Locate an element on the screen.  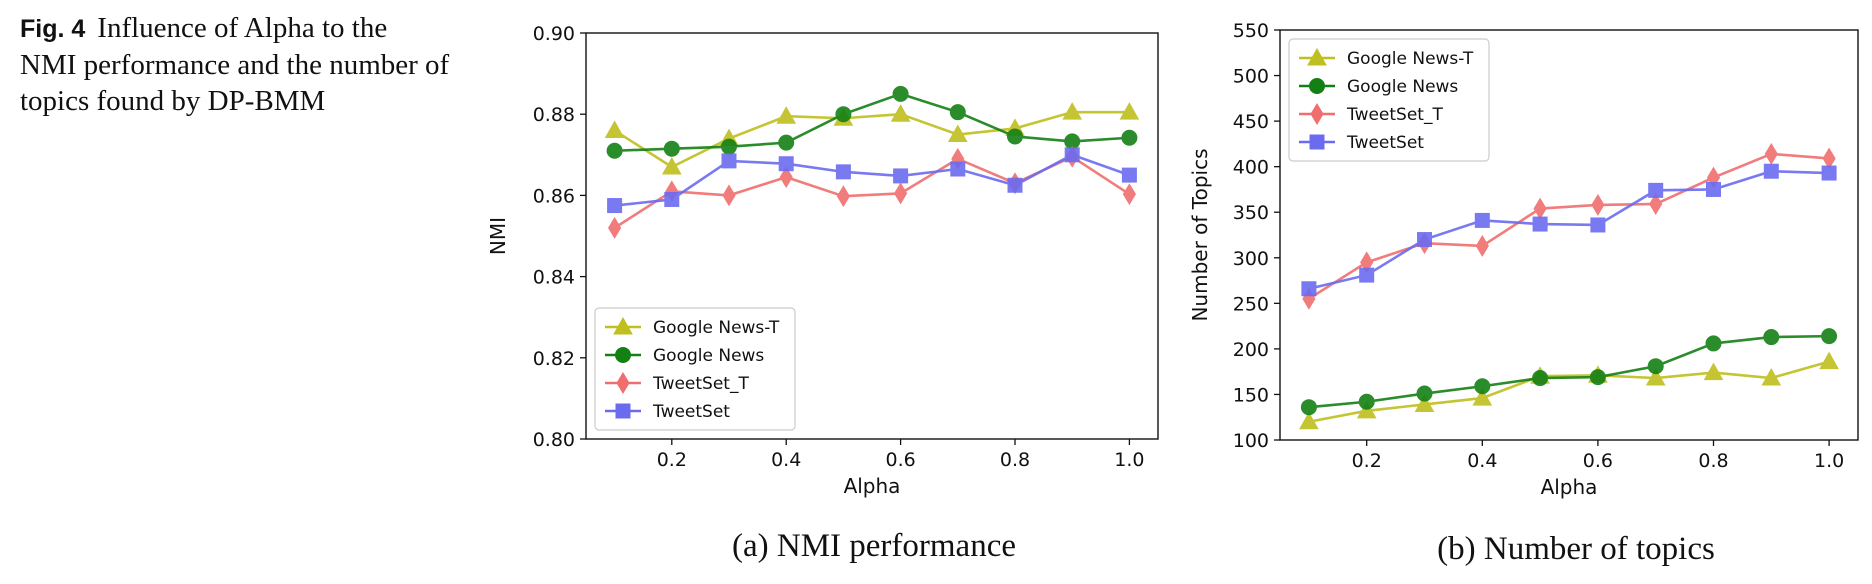
series-google-news is located at coordinates (1569, 372).